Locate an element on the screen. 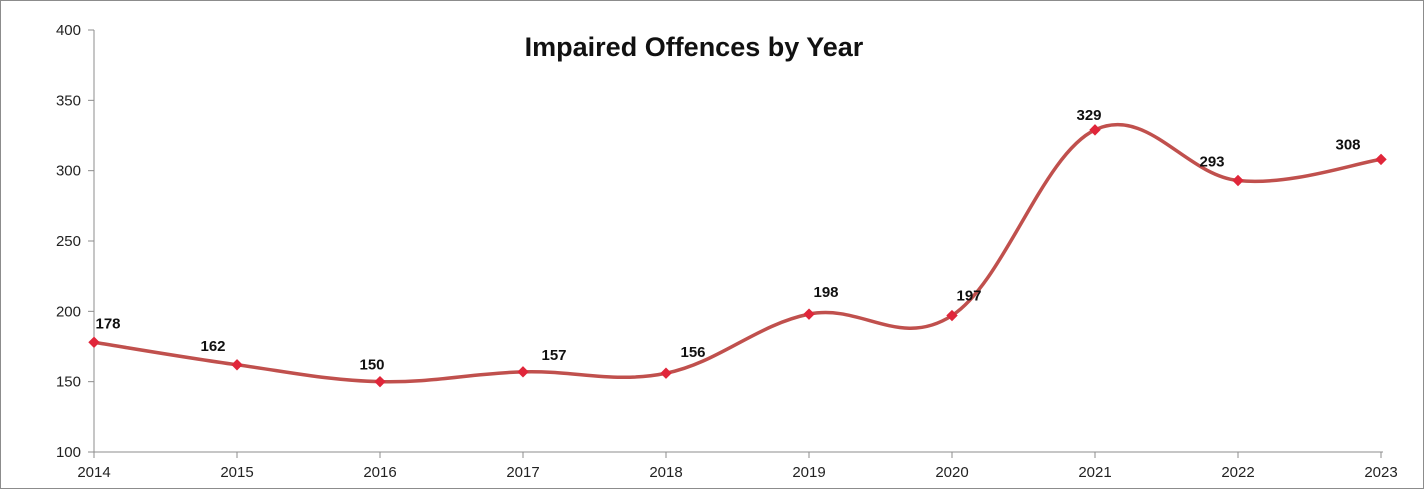 The height and width of the screenshot is (489, 1424). y-tick-label: 200 is located at coordinates (68, 311).